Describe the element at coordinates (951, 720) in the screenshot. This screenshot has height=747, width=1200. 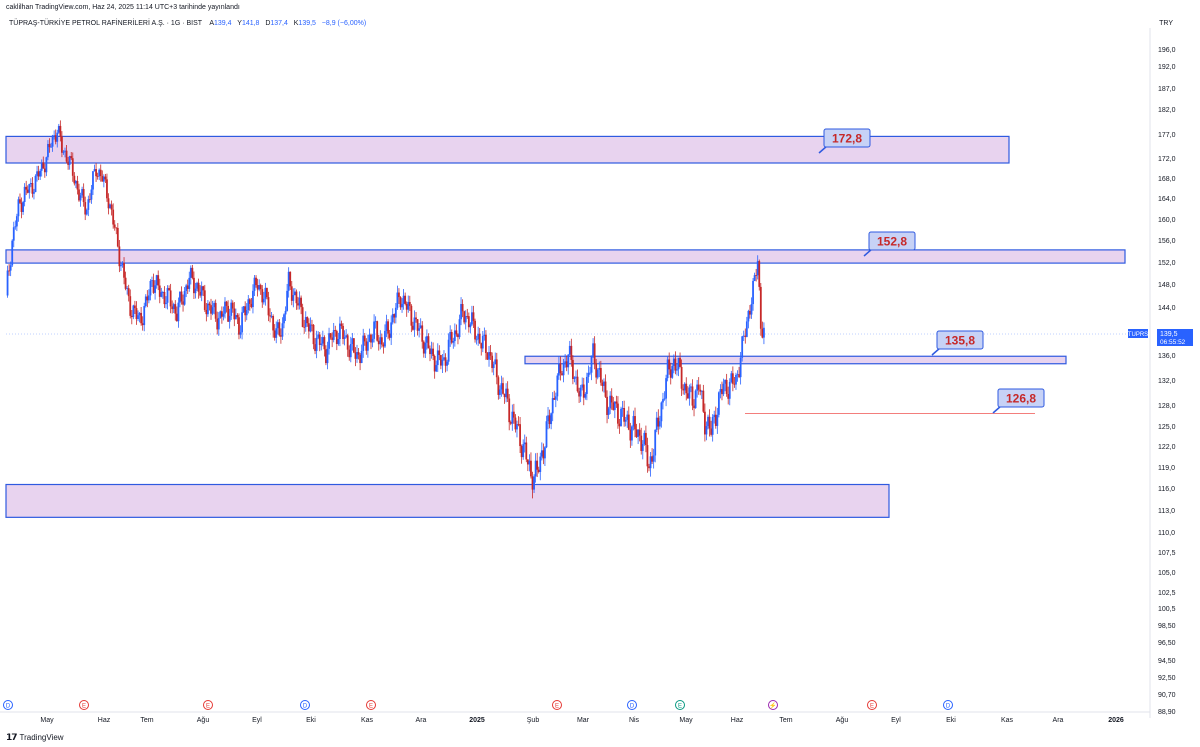
I see `x-tick-label: Eki` at that location.